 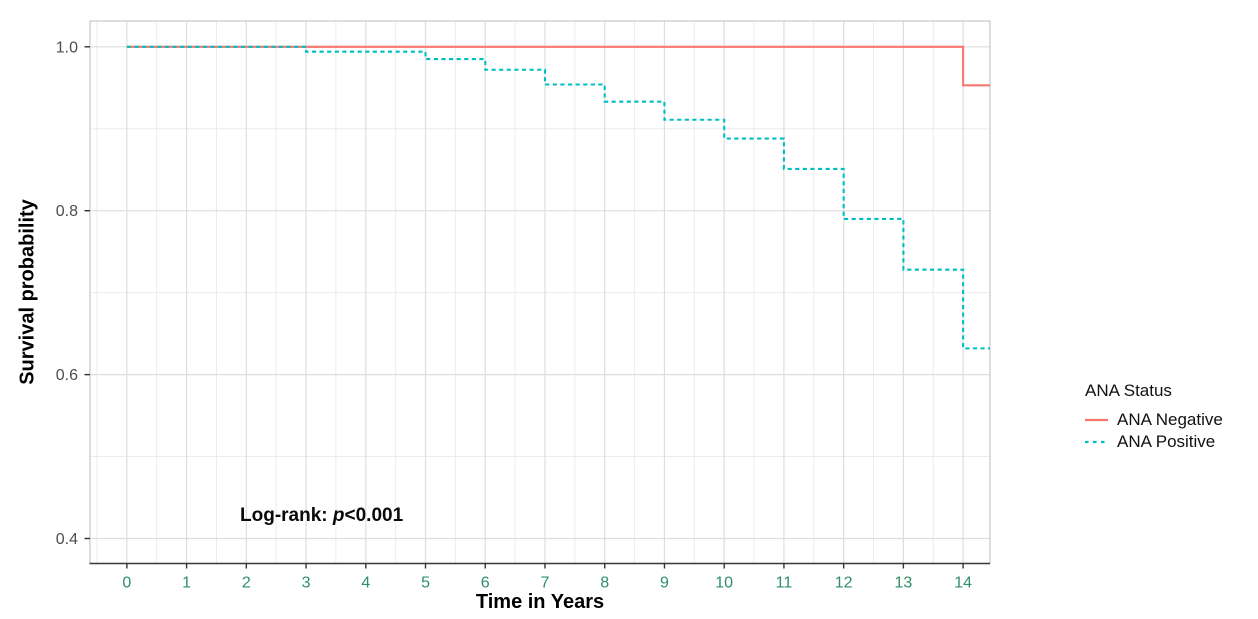 I want to click on legend-entry-label: ANA Positive, so click(x=1166, y=441).